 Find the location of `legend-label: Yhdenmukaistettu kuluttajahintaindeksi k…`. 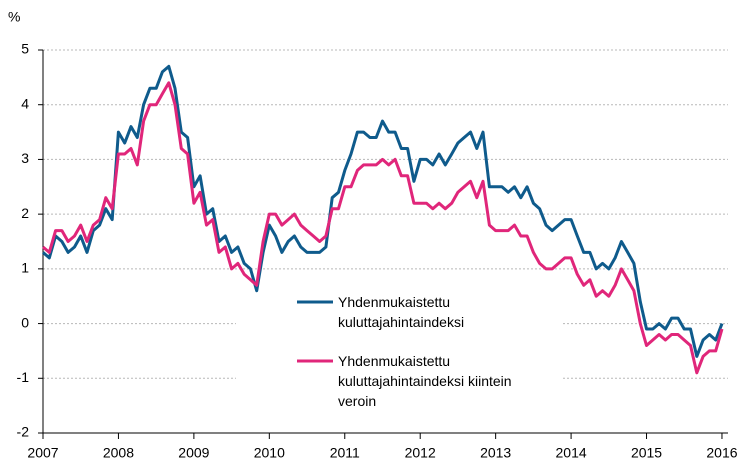

legend-label: Yhdenmukaistettu kuluttajahintaindeksi k… is located at coordinates (425, 381).